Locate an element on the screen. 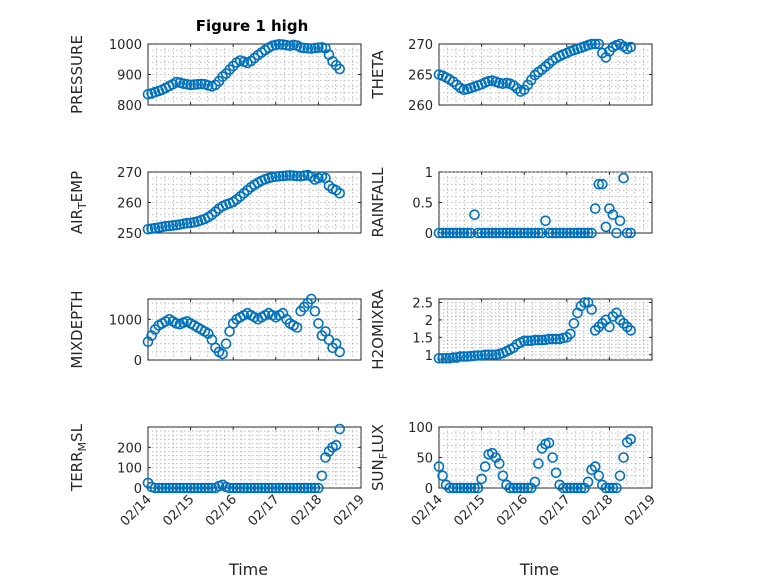 This screenshot has height=583, width=778. subplot-2: 260 265 270 THETA is located at coordinates (511, 76).